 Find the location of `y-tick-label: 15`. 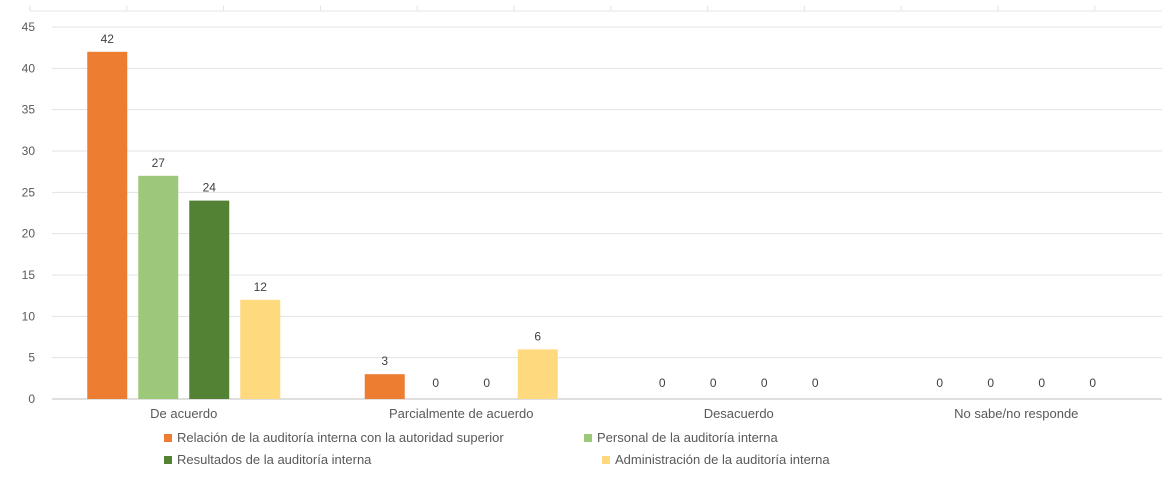

y-tick-label: 15 is located at coordinates (29, 275).